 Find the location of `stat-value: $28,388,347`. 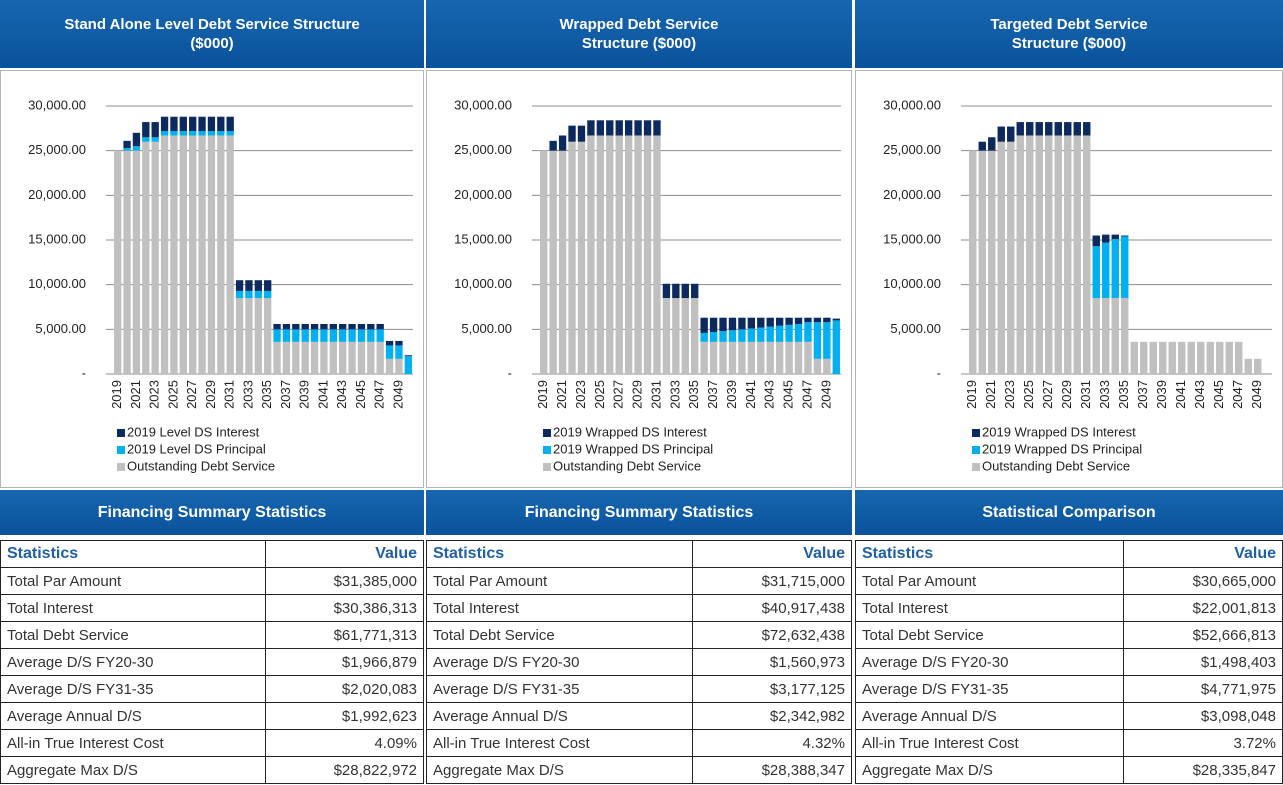

stat-value: $28,388,347 is located at coordinates (772, 770).